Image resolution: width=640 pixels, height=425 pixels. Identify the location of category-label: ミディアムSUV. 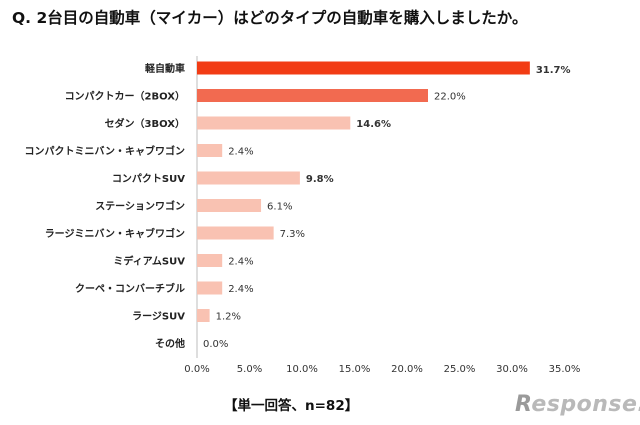
(149, 261).